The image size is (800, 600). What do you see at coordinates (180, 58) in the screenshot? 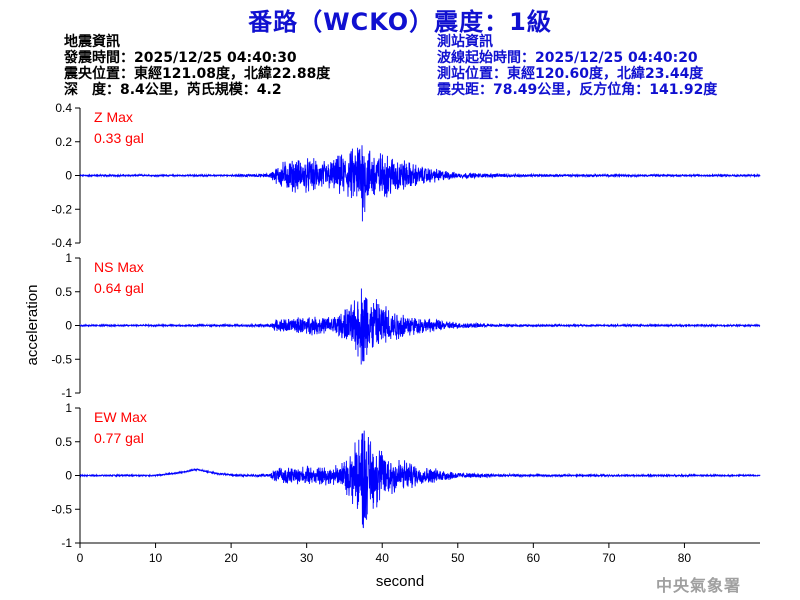
I see `origin-time: 發震時間：2025/12/25 04:40:30` at bounding box center [180, 58].